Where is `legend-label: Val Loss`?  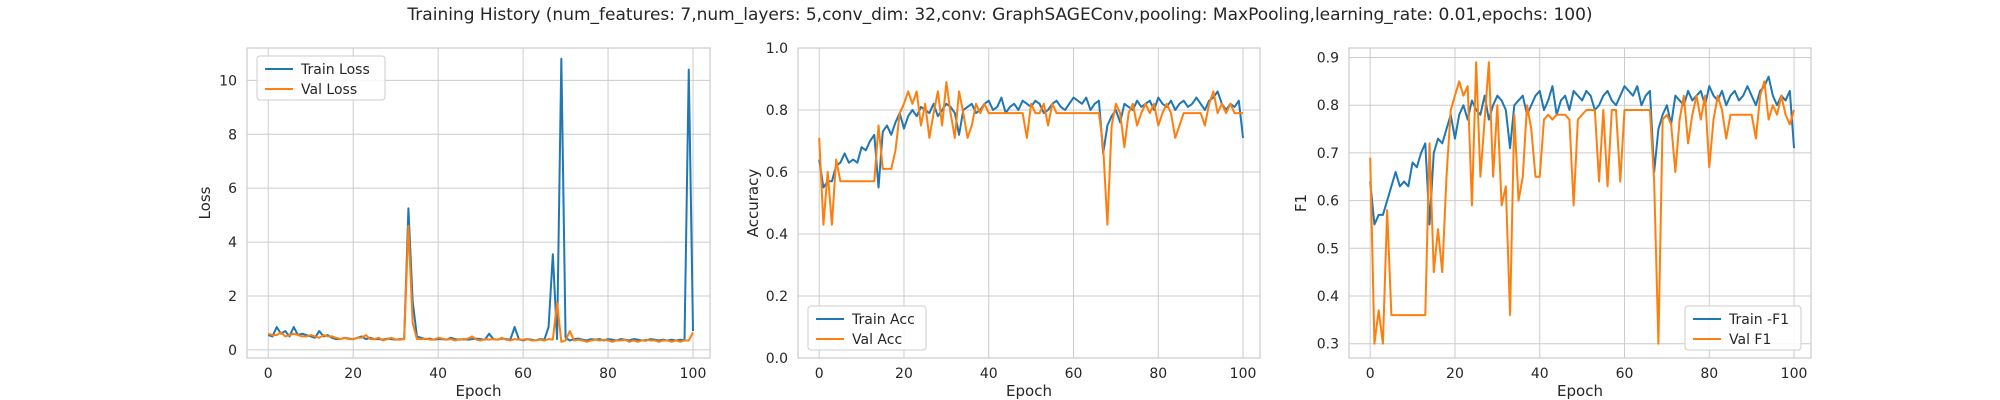
legend-label: Val Loss is located at coordinates (329, 90).